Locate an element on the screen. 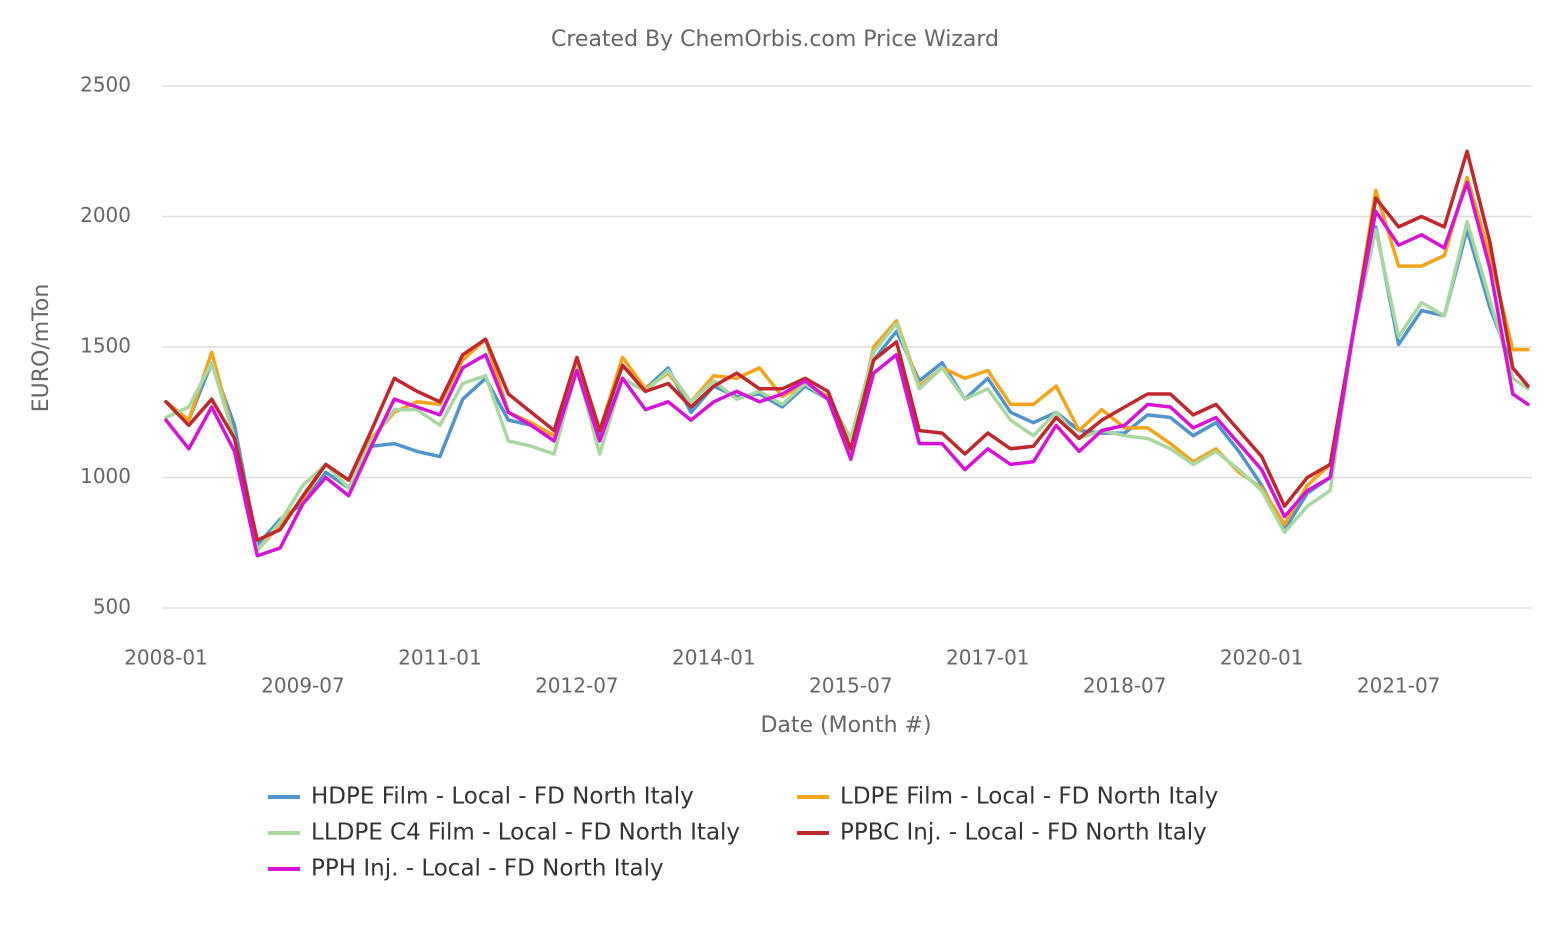  x-tick-label: 2021-07 is located at coordinates (1399, 686).